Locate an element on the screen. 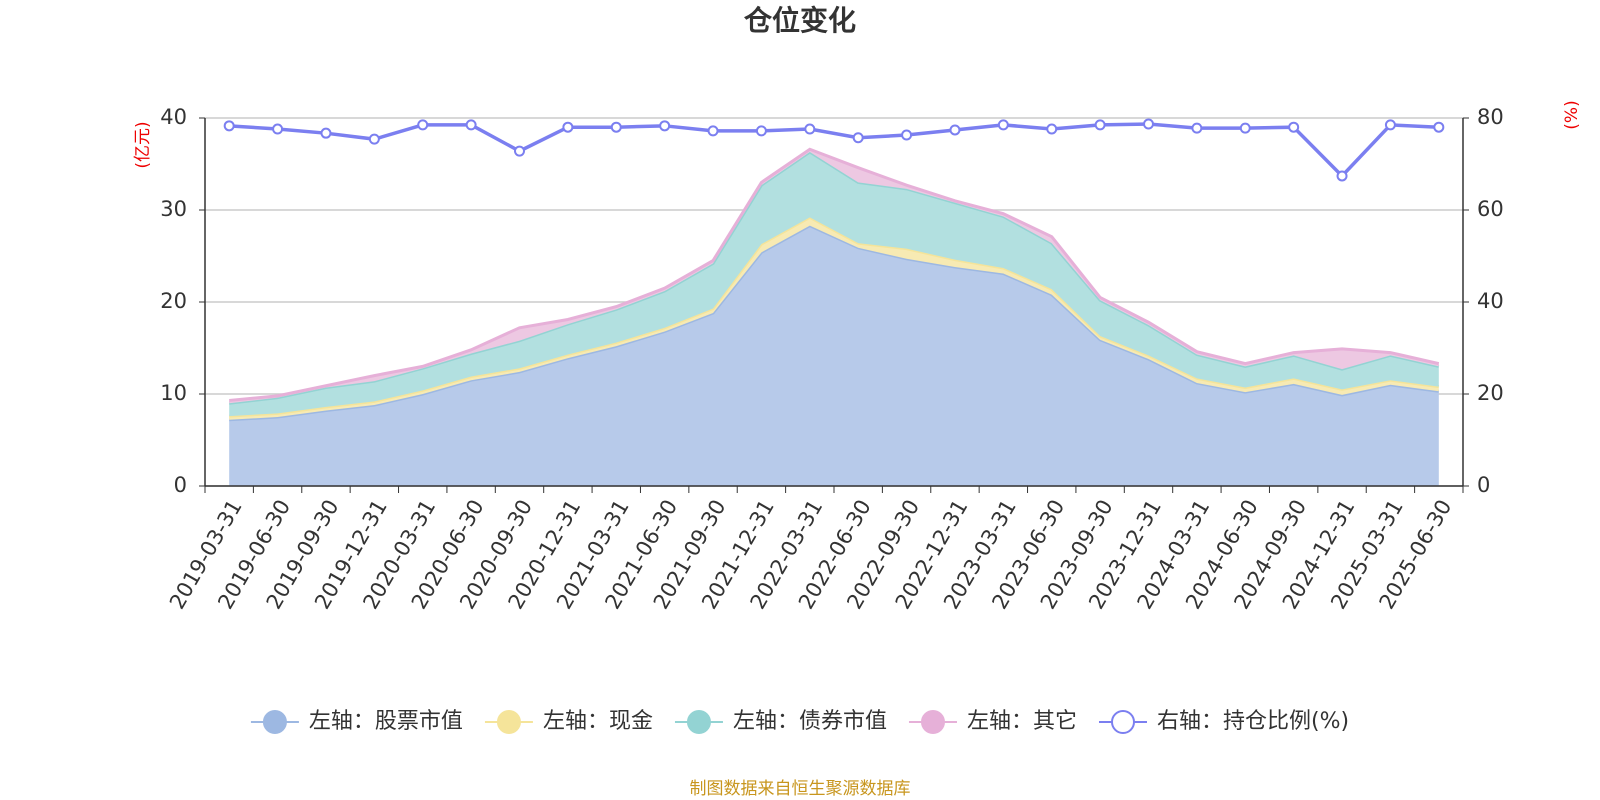  legend-item: 右轴：持仓比例(%) is located at coordinates (1223, 721).